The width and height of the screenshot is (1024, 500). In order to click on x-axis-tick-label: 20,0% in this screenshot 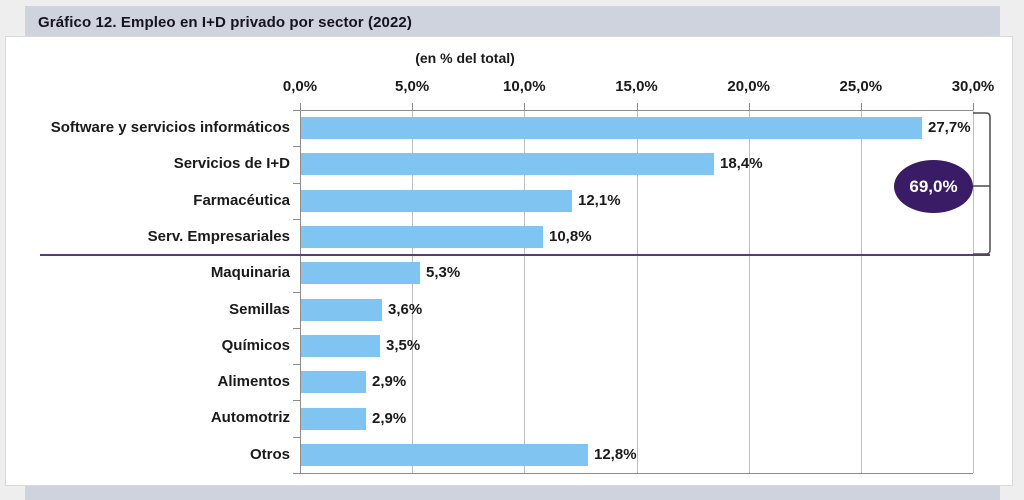, I will do `click(748, 86)`.